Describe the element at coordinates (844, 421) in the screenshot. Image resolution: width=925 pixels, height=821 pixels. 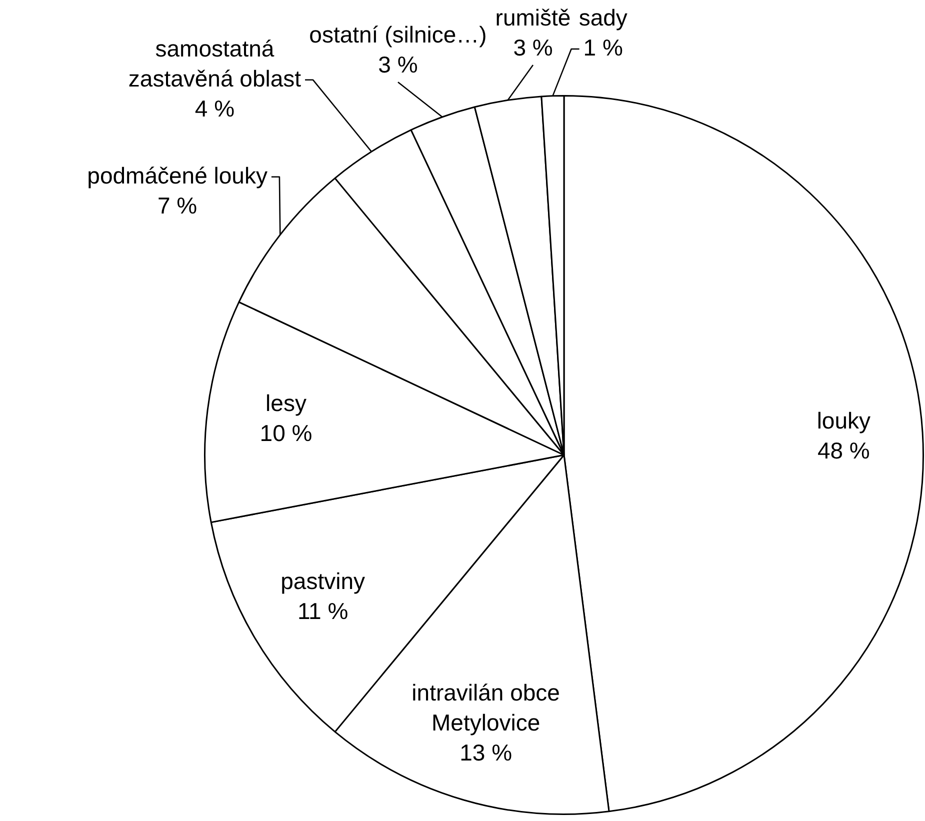
I see `slice-label: louky` at that location.